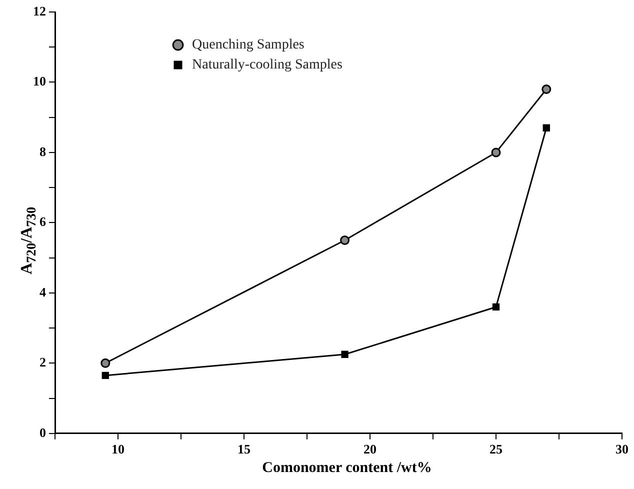 The image size is (634, 489). What do you see at coordinates (622, 449) in the screenshot?
I see `x-tick-label: 30` at bounding box center [622, 449].